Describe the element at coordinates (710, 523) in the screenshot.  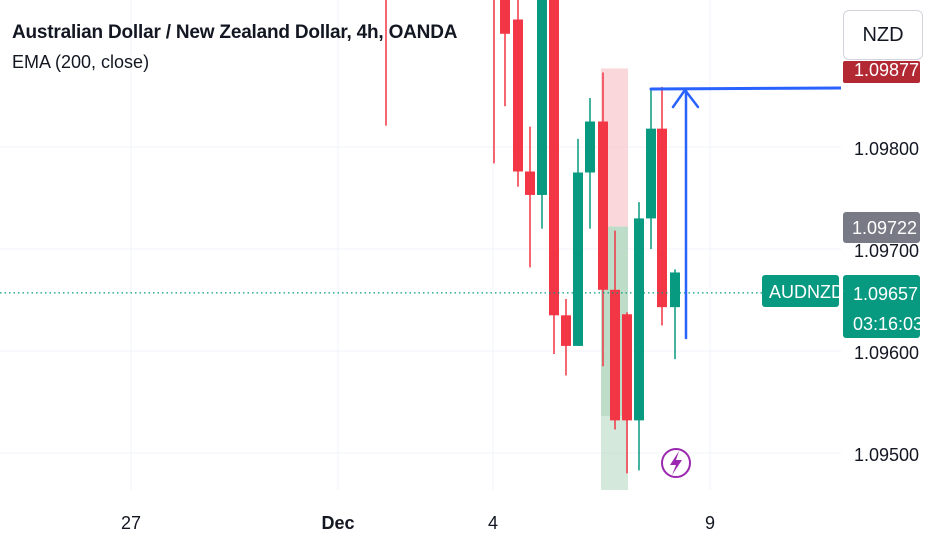
I see `time-label-9: 9` at that location.